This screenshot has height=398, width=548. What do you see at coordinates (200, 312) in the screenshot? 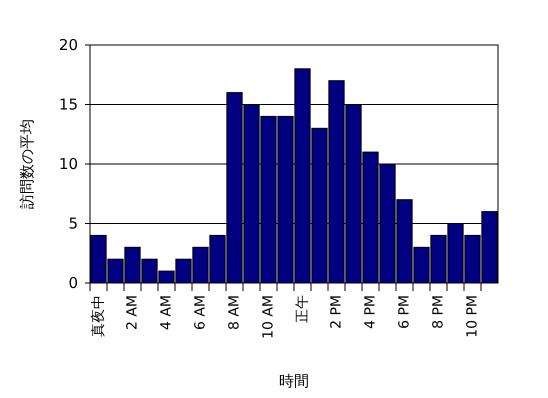
I see `x-tick-label: 6 AM` at bounding box center [200, 312].